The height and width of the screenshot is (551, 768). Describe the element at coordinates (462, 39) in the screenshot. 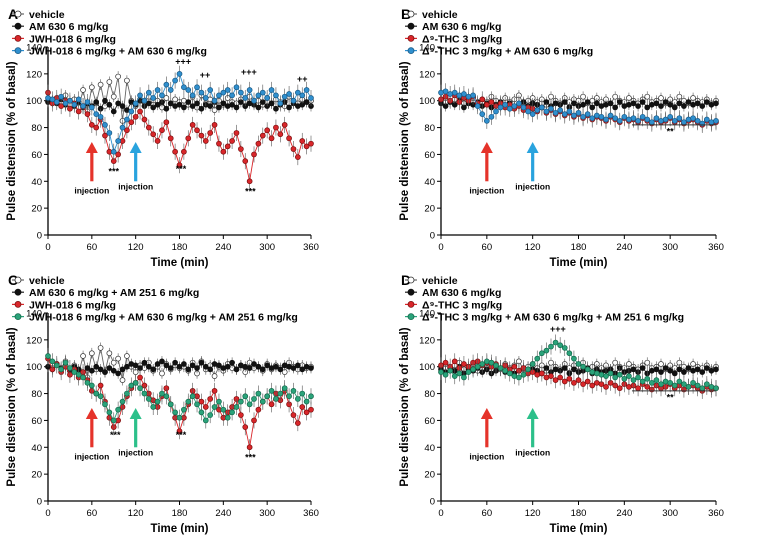

I see `legend-label: Δ⁹-THC 3 mg/kg` at that location.